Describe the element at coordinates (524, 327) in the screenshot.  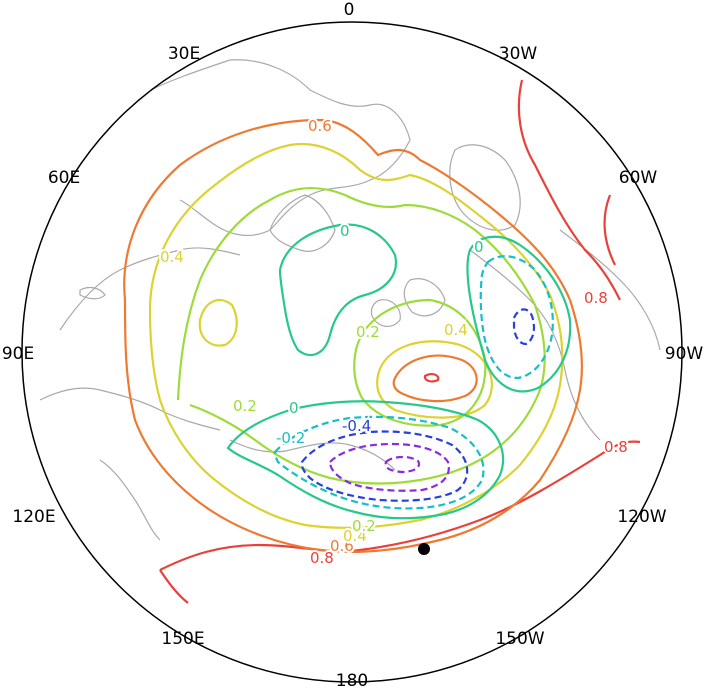
I see `contour--0.4-right` at that location.